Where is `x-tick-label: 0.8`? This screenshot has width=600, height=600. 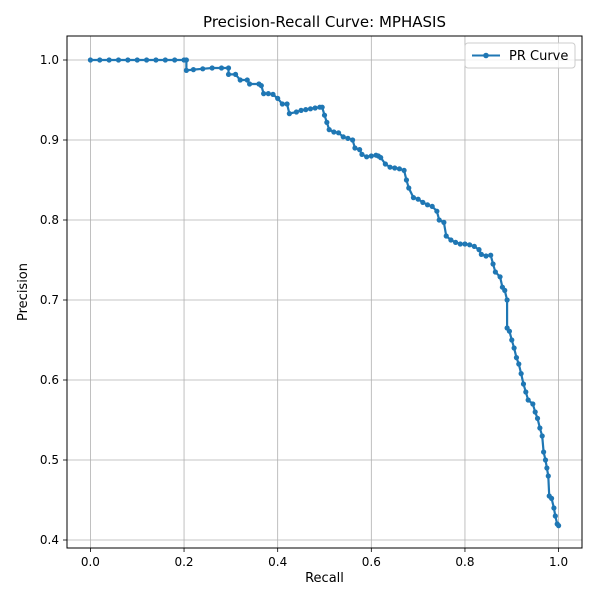 x-tick-label: 0.8 is located at coordinates (464, 562).